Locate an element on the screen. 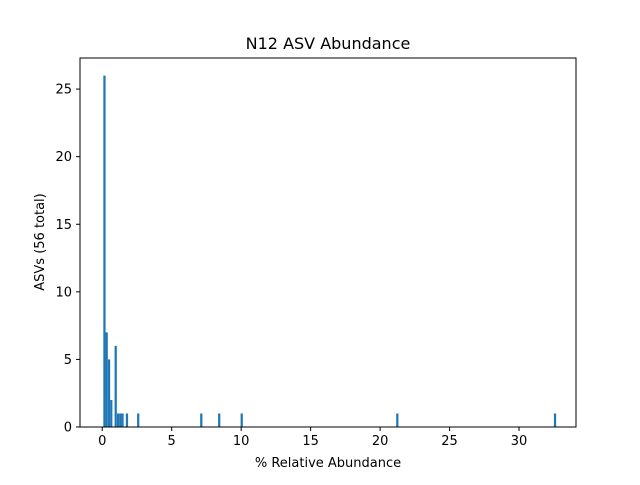  y-tick-label: 10 is located at coordinates (63, 292).